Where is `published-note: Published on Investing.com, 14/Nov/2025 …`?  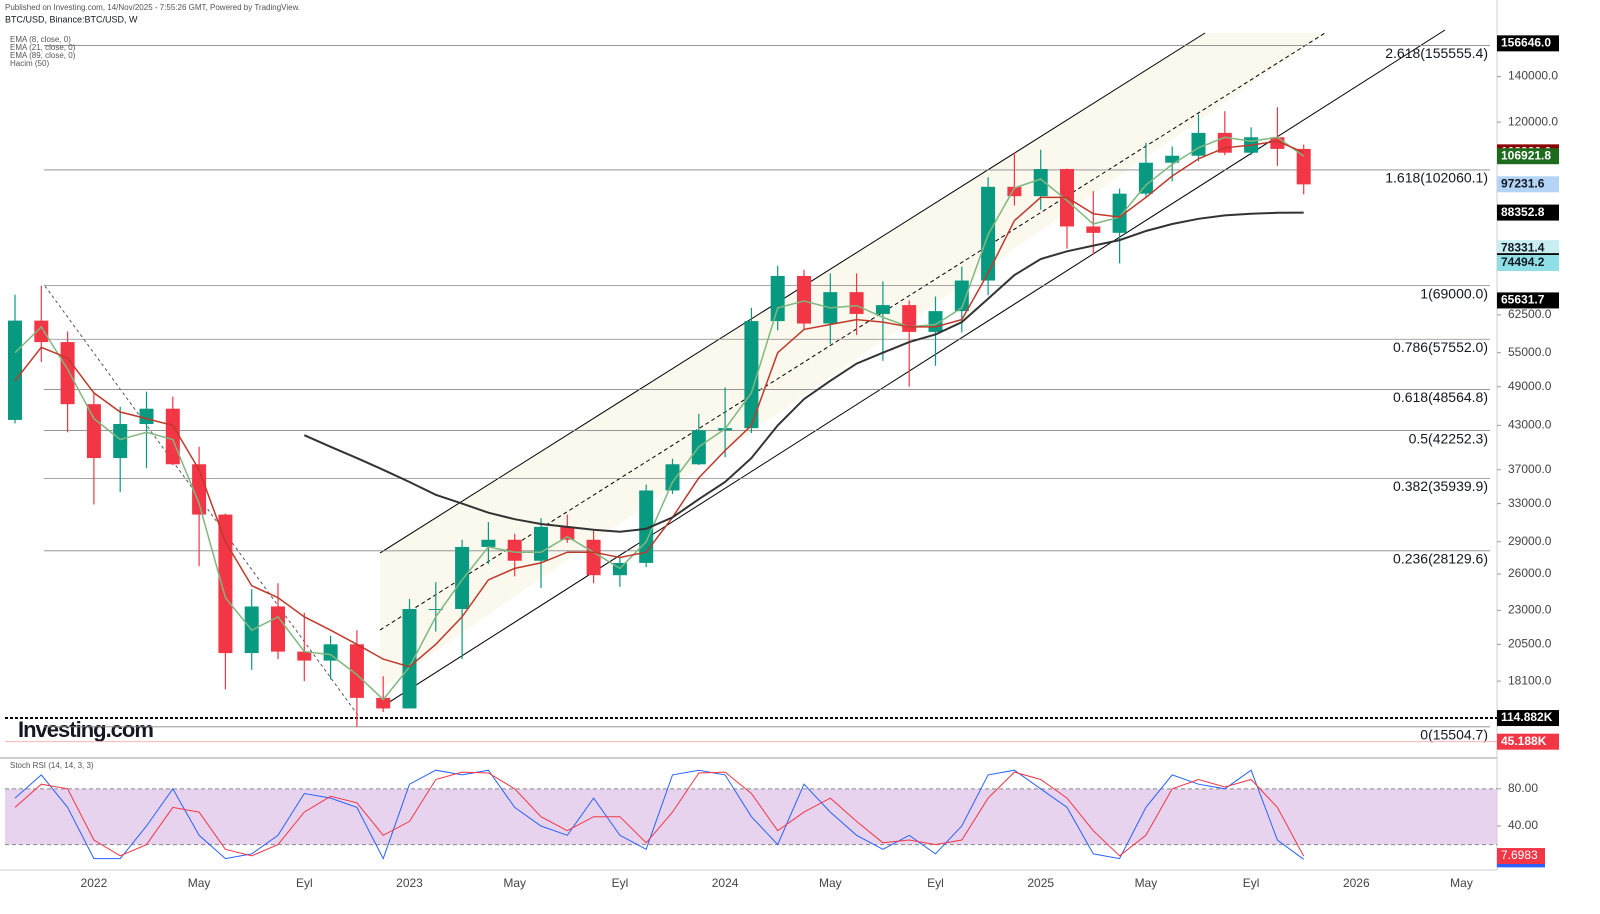 published-note: Published on Investing.com, 14/Nov/2025 … is located at coordinates (152, 7).